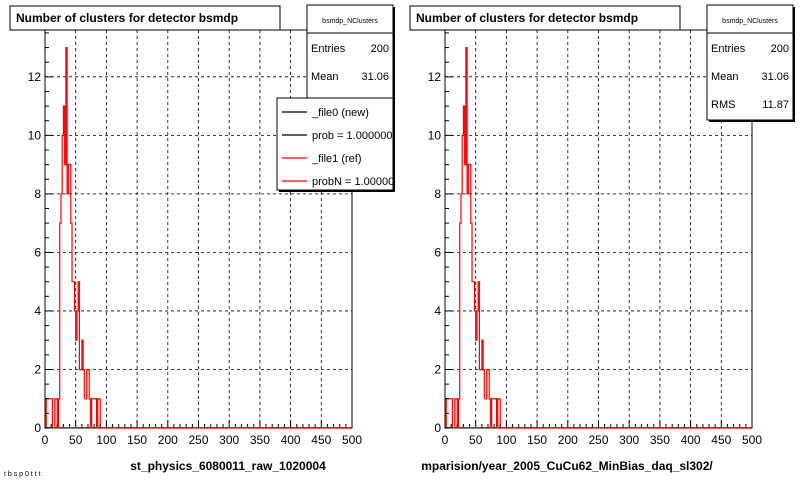  Describe the element at coordinates (22, 474) in the screenshot. I see `footer-stamp: t b s p 0 t t t` at that location.